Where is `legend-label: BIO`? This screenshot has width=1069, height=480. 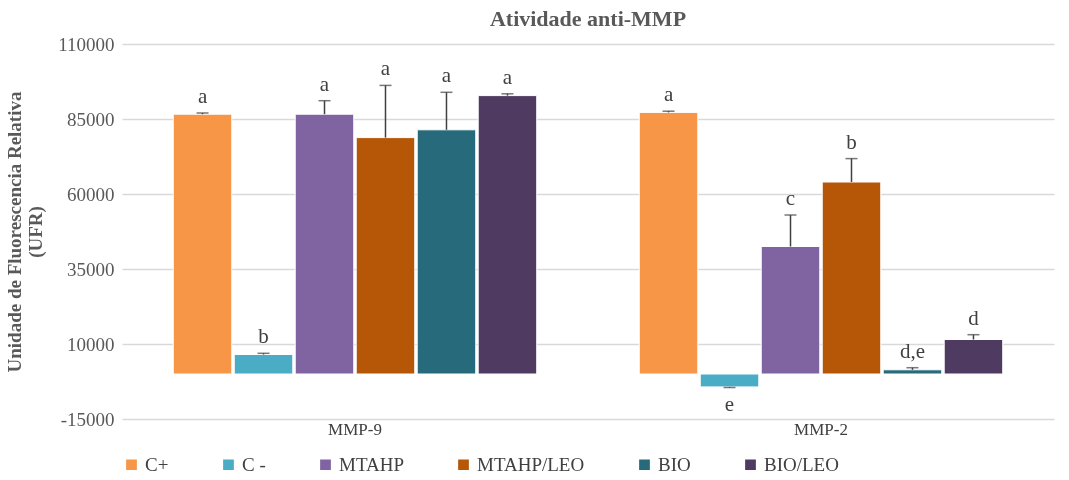
legend-label: BIO is located at coordinates (674, 464).